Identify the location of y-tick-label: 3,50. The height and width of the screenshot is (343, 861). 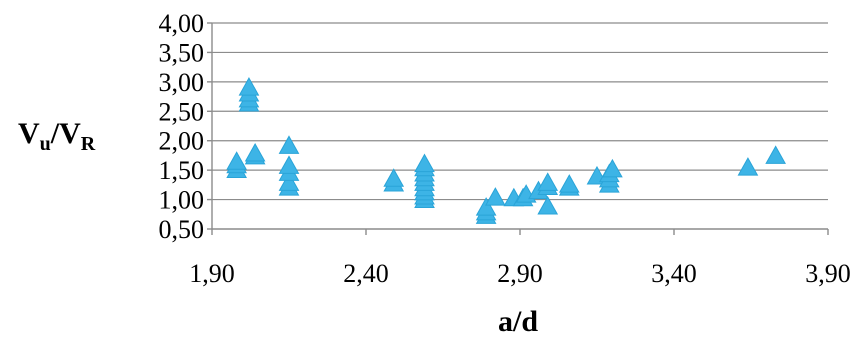
(182, 52).